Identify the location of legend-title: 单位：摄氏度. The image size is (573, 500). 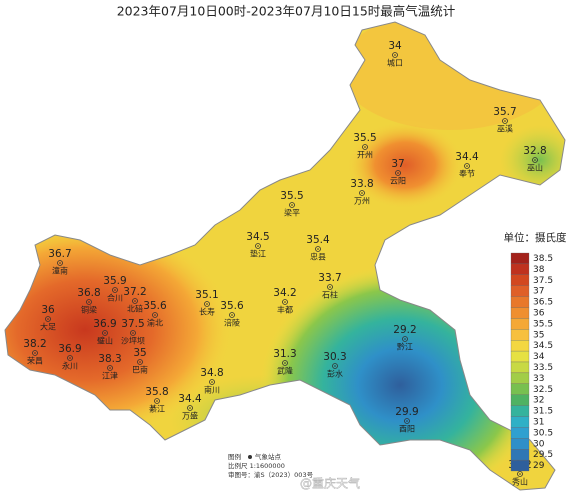
(535, 237).